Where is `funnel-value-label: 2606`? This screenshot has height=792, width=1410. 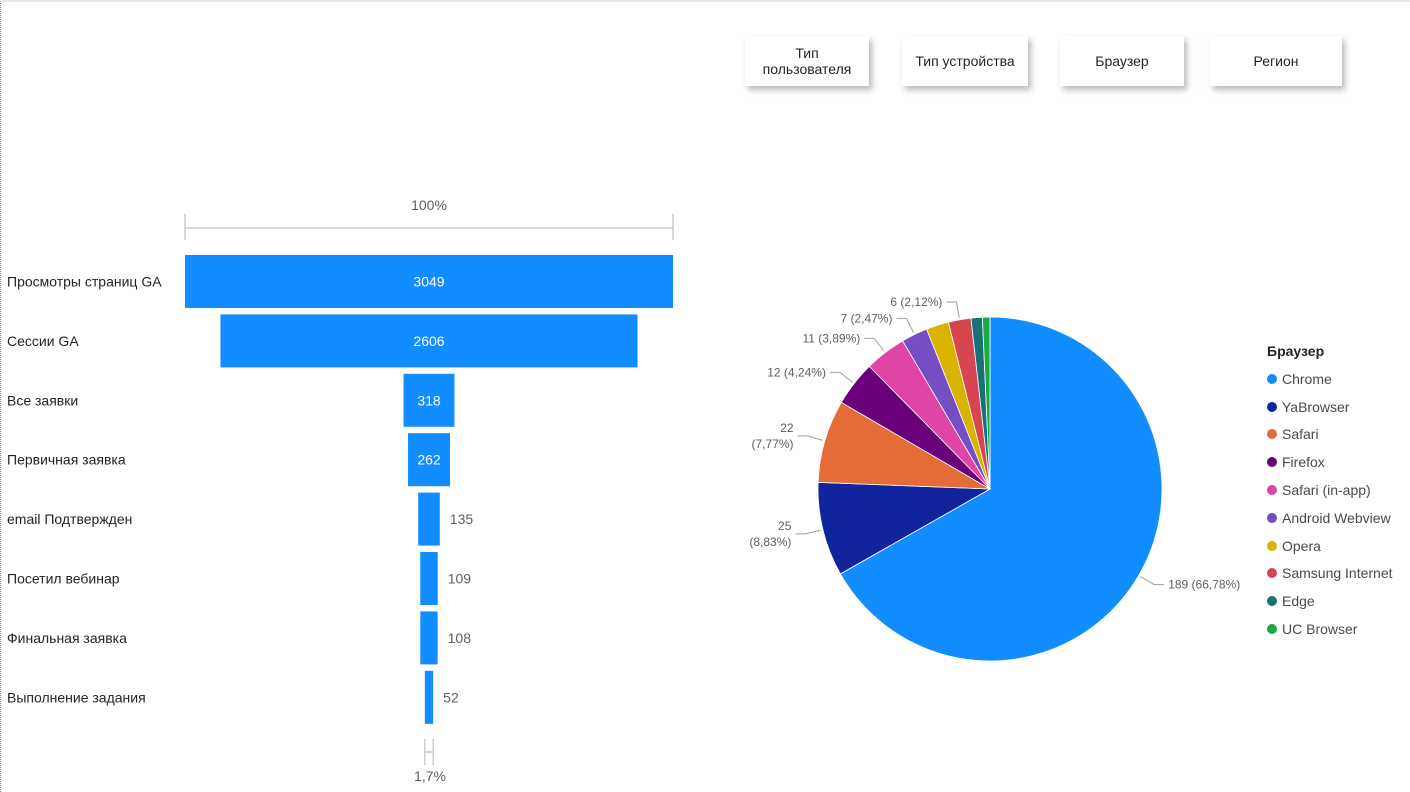
funnel-value-label: 2606 is located at coordinates (428, 341).